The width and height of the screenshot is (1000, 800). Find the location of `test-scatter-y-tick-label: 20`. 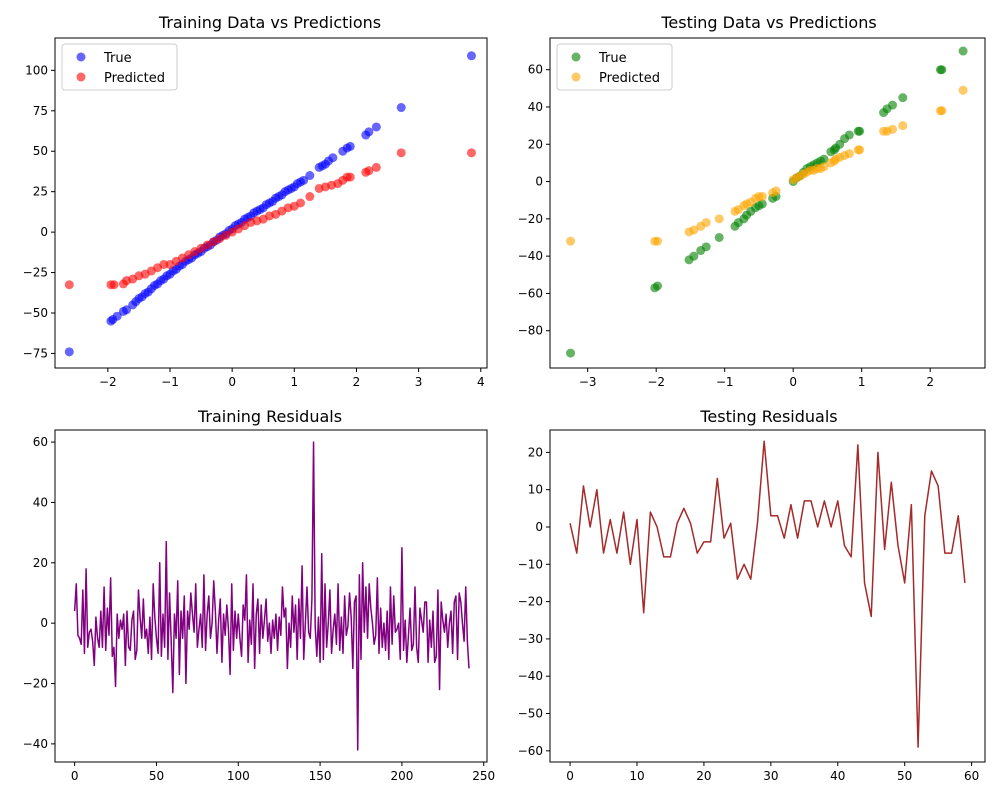

test-scatter-y-tick-label: 20 is located at coordinates (535, 144).